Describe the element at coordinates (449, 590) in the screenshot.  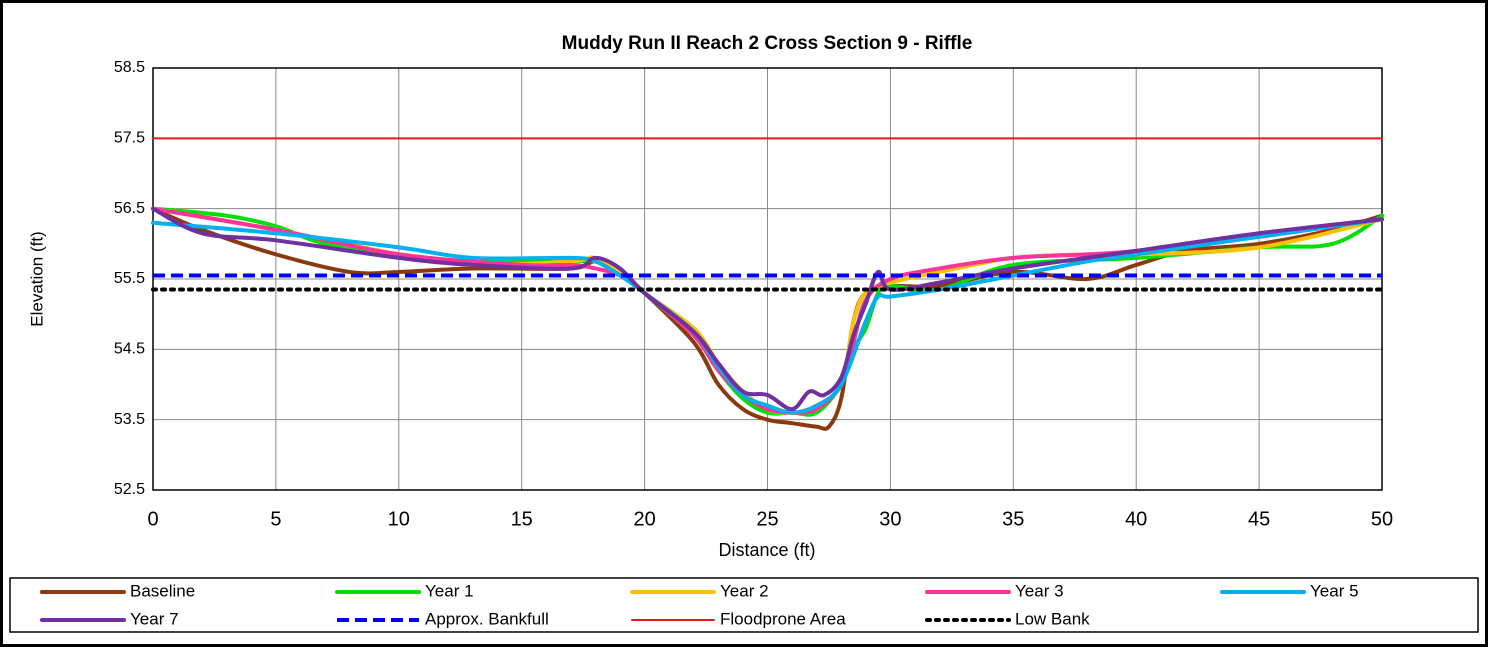
I see `legend-label: Year 1` at that location.